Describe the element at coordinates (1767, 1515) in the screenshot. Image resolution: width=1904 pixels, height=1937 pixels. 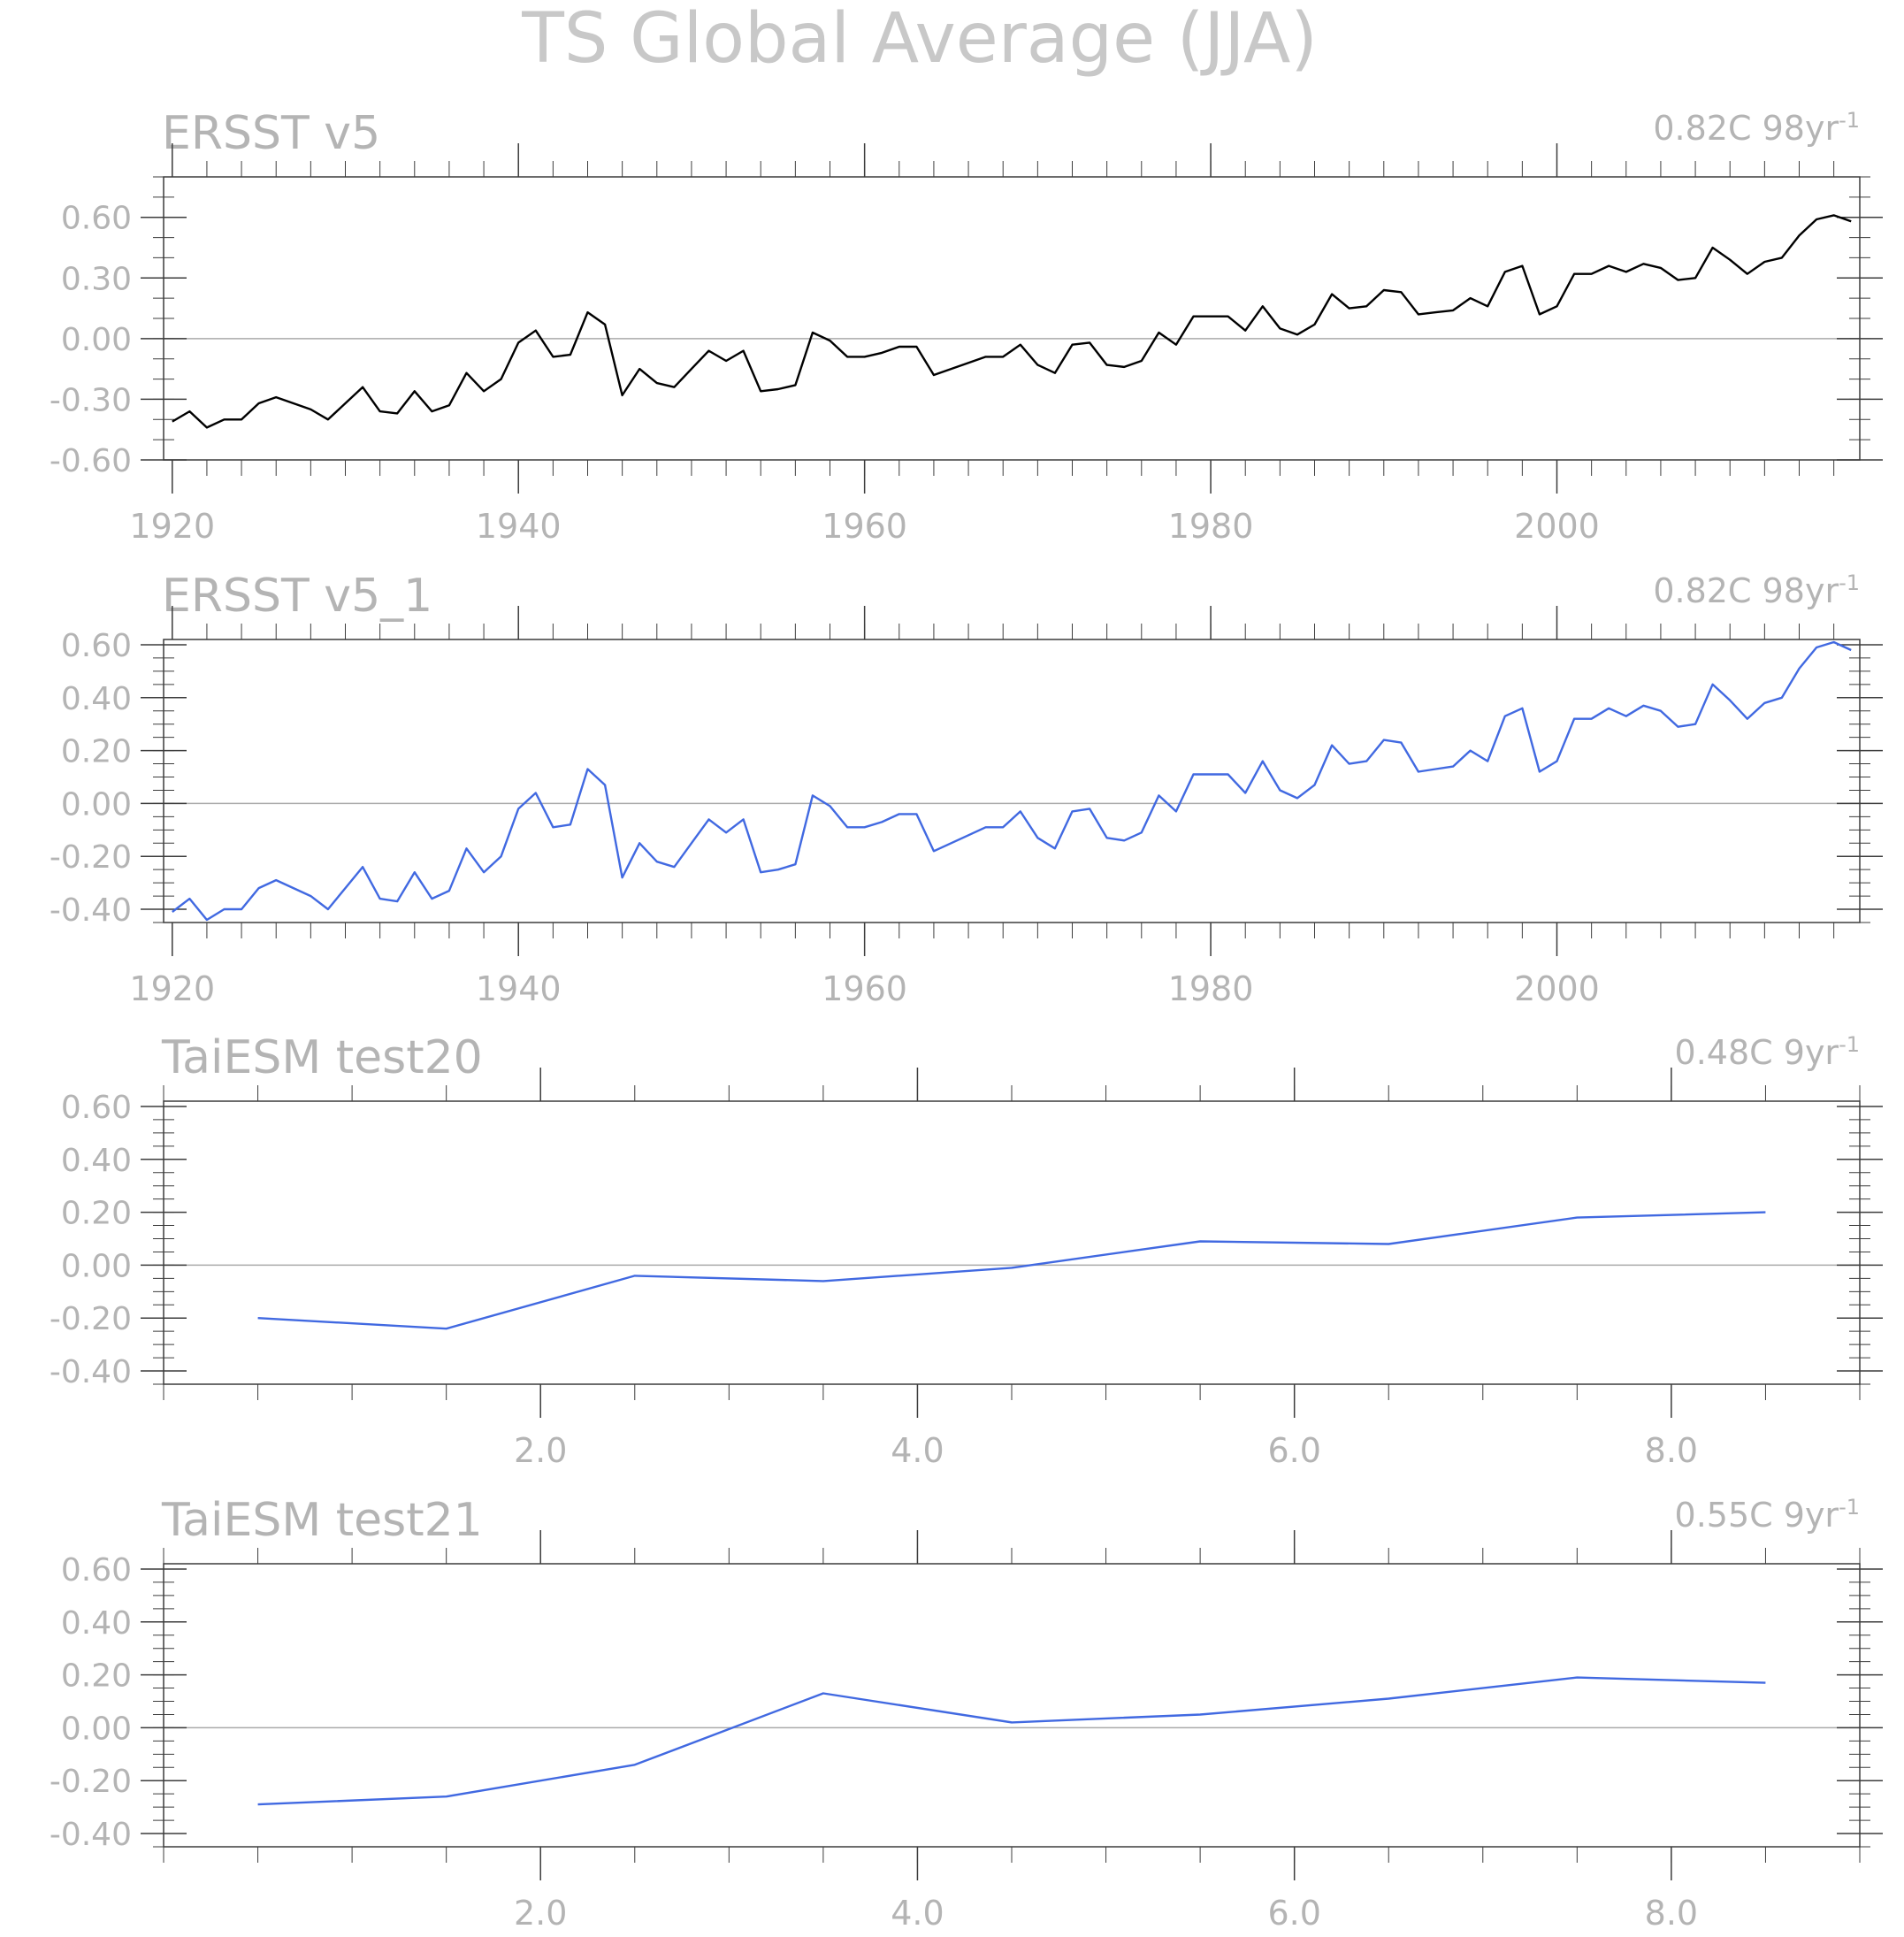
I see `trend-annotation: 0.55C 9yr-1` at that location.